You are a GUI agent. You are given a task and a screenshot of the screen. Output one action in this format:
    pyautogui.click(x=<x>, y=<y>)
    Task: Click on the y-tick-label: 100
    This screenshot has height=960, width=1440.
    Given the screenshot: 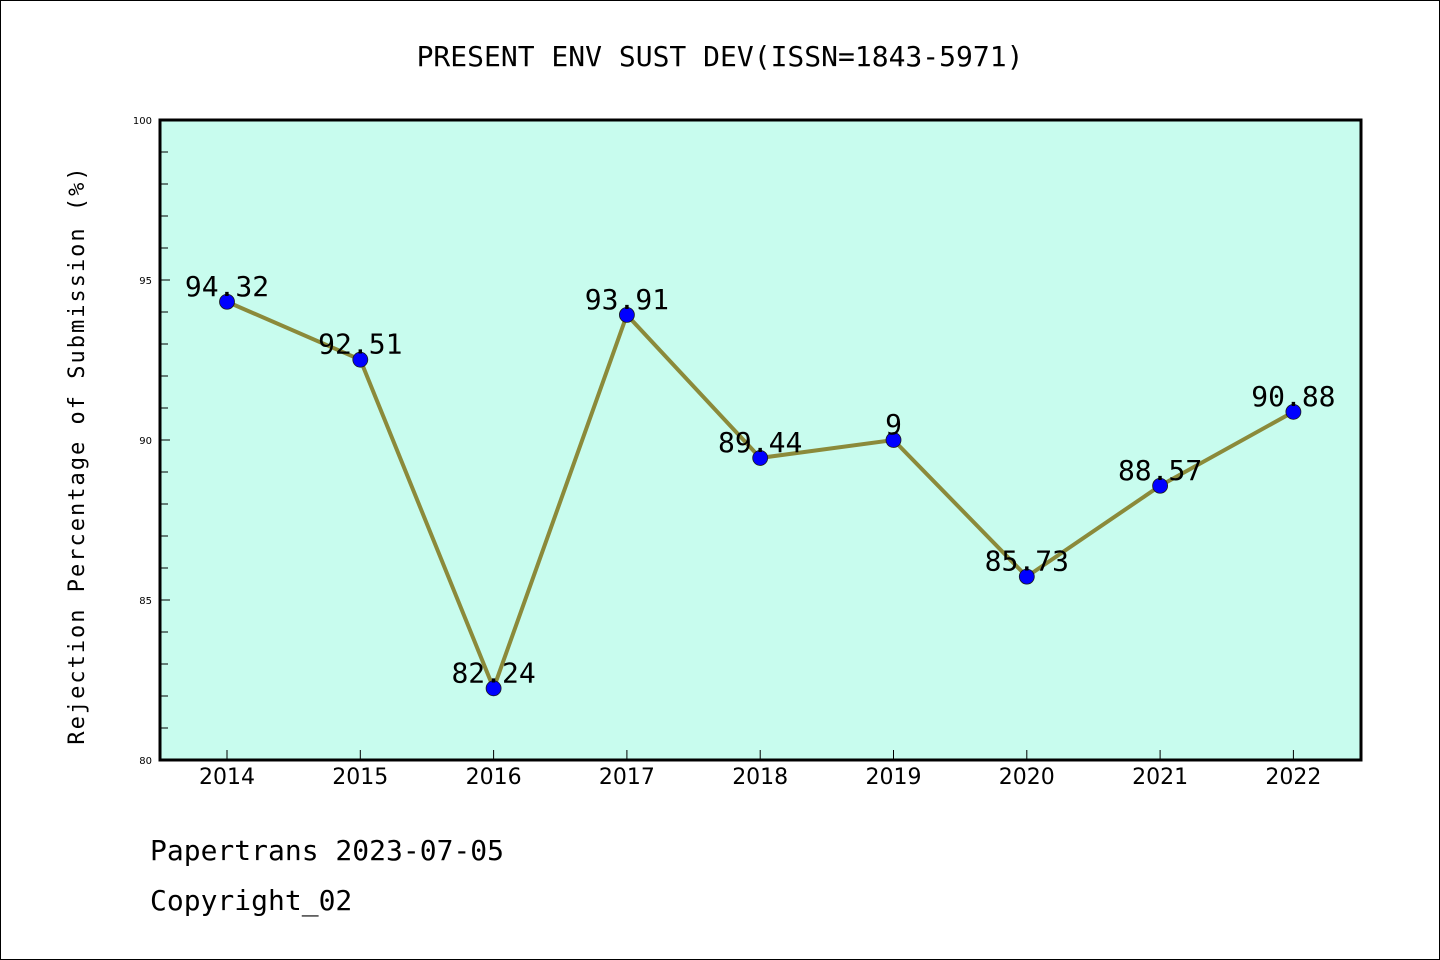 What is the action you would take?
    pyautogui.click(x=142, y=121)
    